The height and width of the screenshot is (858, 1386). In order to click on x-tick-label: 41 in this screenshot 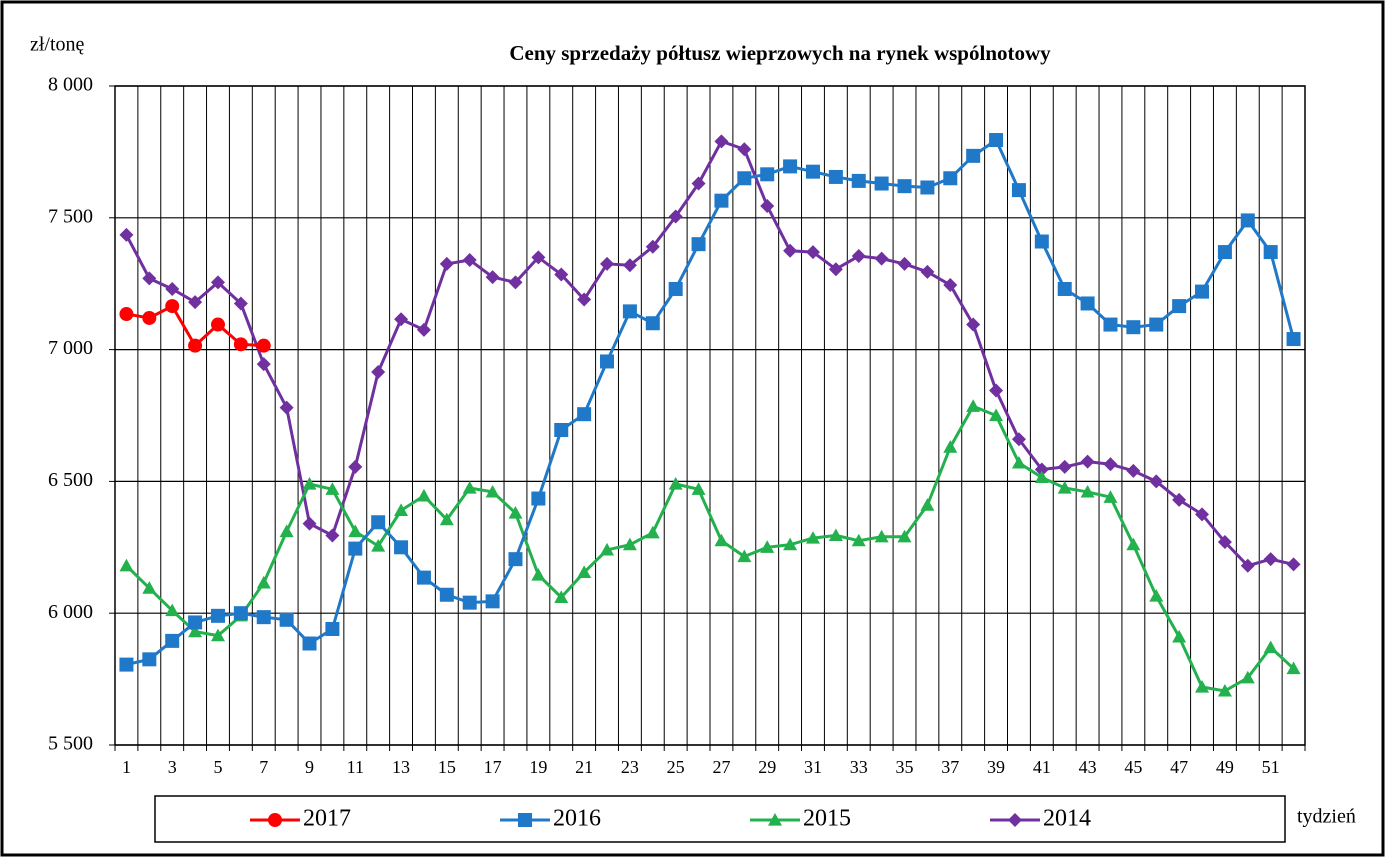, I will do `click(1042, 767)`.